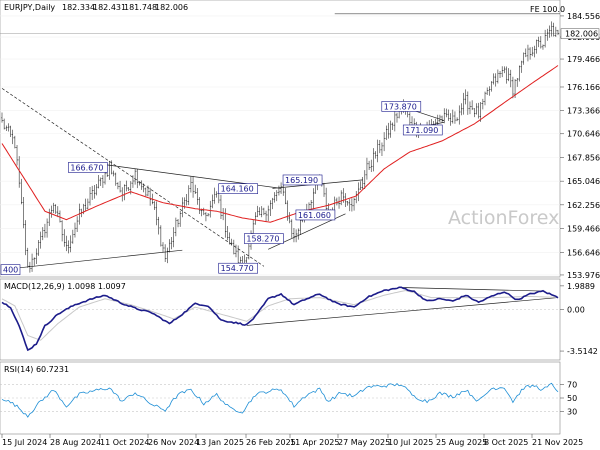 The height and width of the screenshot is (450, 600). What do you see at coordinates (29, 7) in the screenshot?
I see `chart-title: EURJPY,Daily` at bounding box center [29, 7].